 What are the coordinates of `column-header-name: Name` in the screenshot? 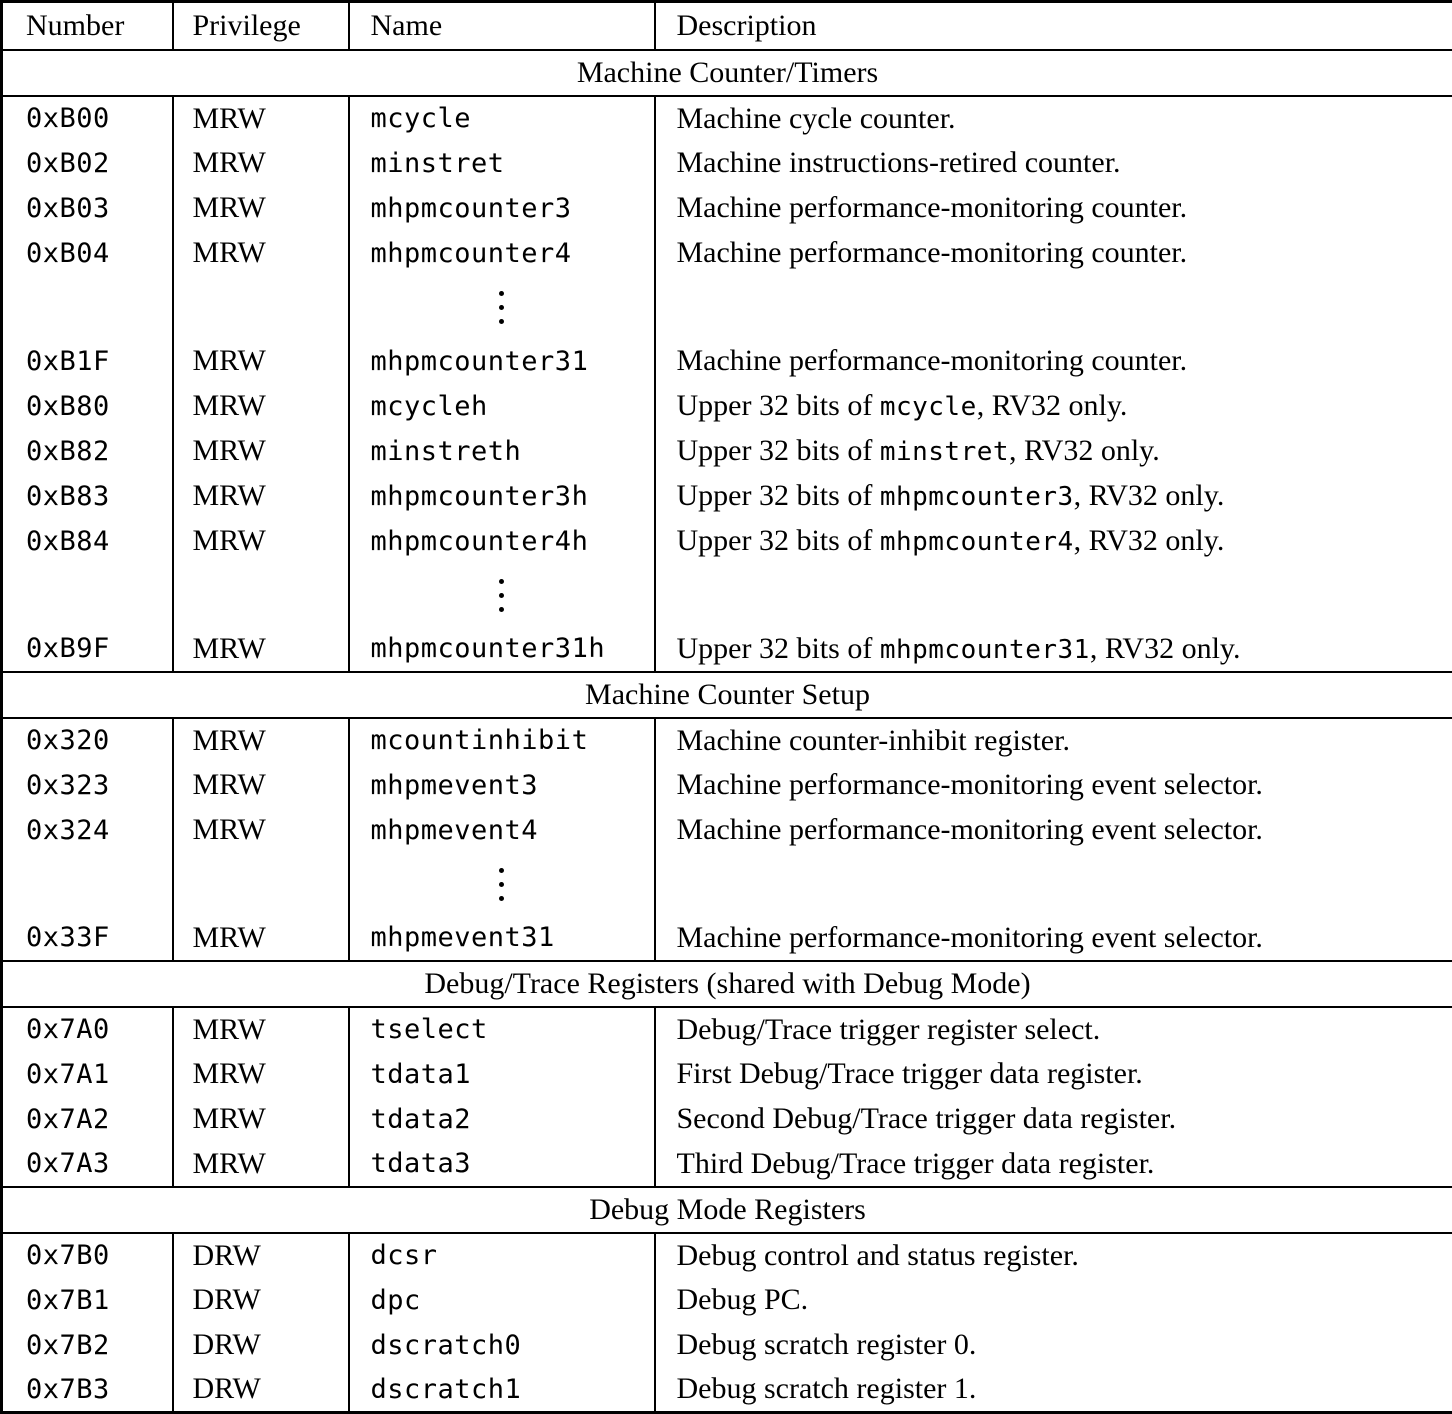 It's located at (502, 26).